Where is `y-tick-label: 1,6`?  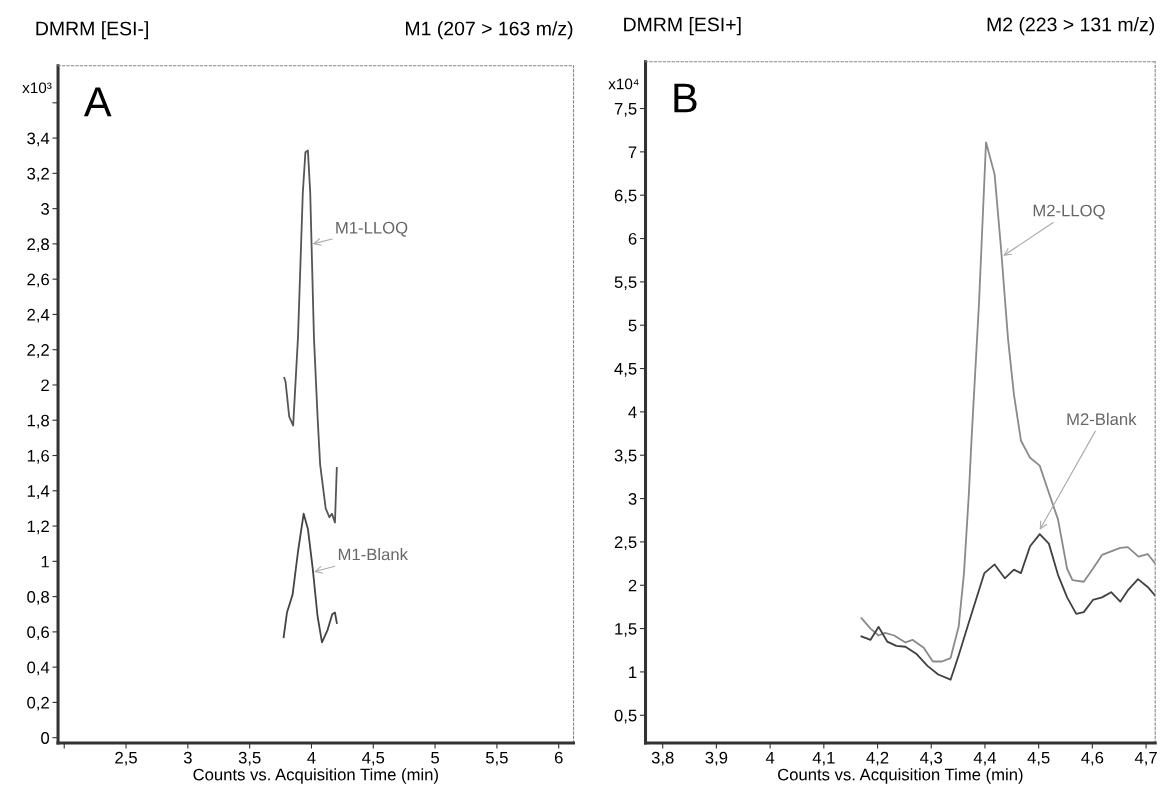
y-tick-label: 1,6 is located at coordinates (38, 456).